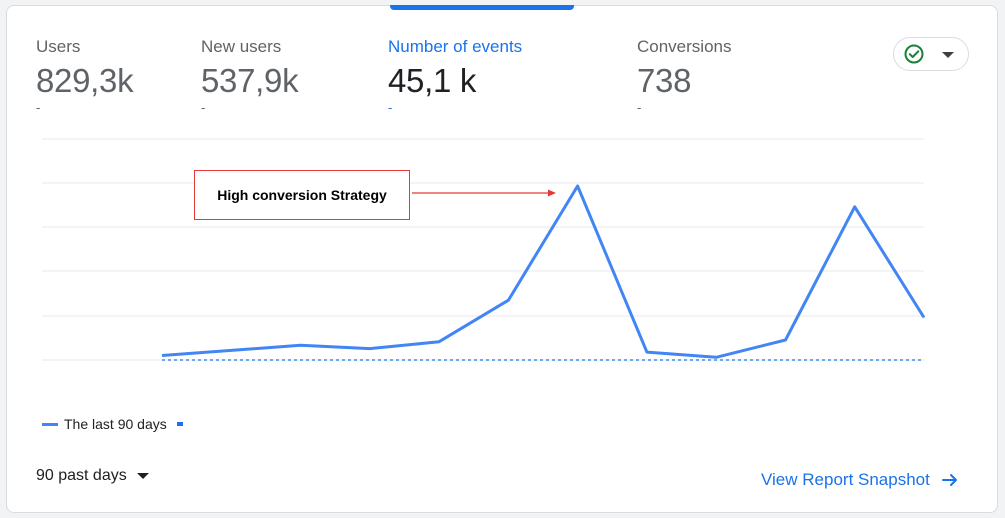 This screenshot has height=518, width=1005. What do you see at coordinates (250, 80) in the screenshot?
I see `metric-value: 537,9k` at bounding box center [250, 80].